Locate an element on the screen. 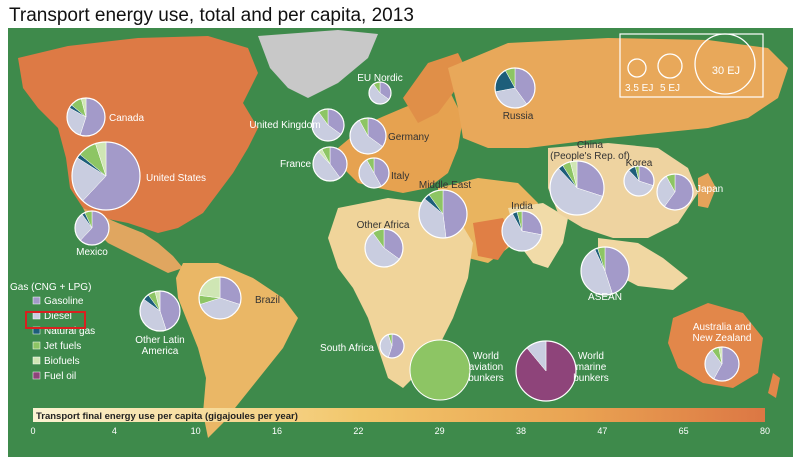  label-world-aviation-bunkers: World aviation bunkers is located at coordinates (486, 367).